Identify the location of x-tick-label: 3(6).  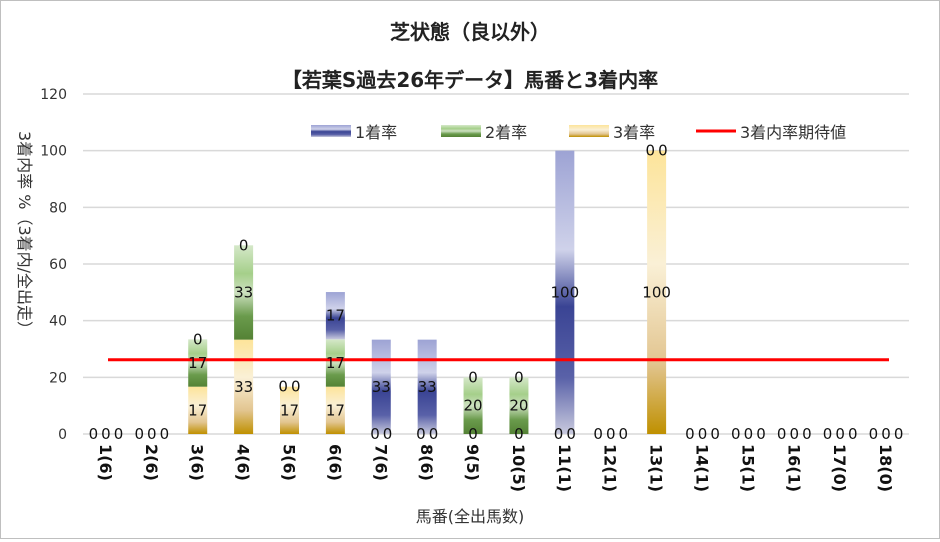
(197, 462).